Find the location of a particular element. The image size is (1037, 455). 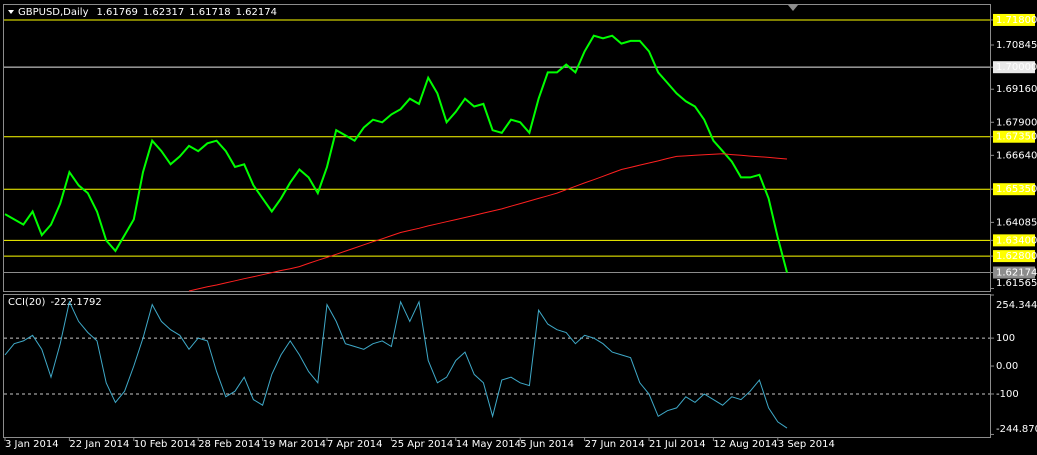

x-tick-label: 14 May 2014 is located at coordinates (488, 444).